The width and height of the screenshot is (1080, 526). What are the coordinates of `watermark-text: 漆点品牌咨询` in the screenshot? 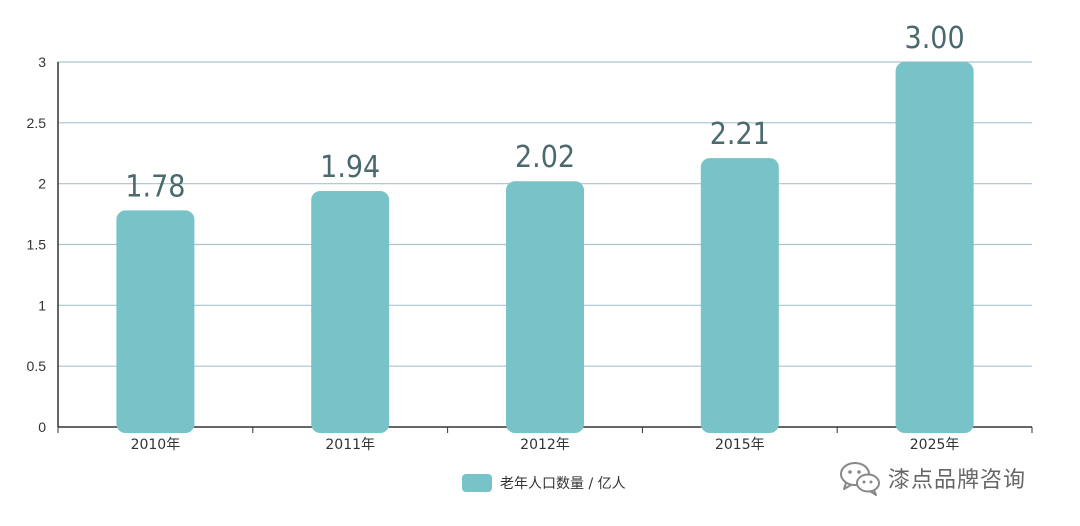 It's located at (957, 480).